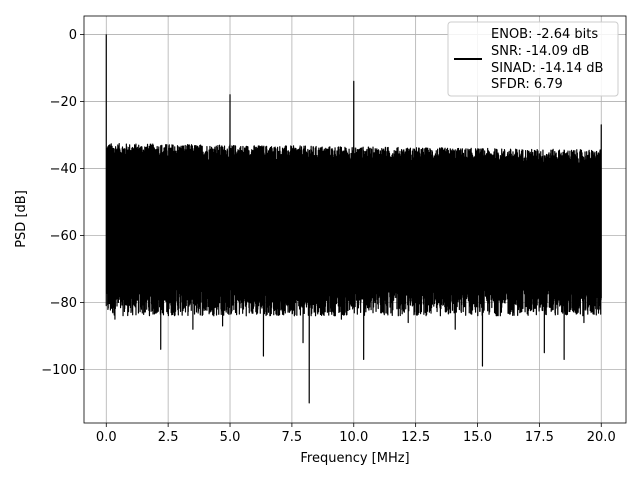  Describe the element at coordinates (415, 437) in the screenshot. I see `x-tick-label: 12.5` at that location.